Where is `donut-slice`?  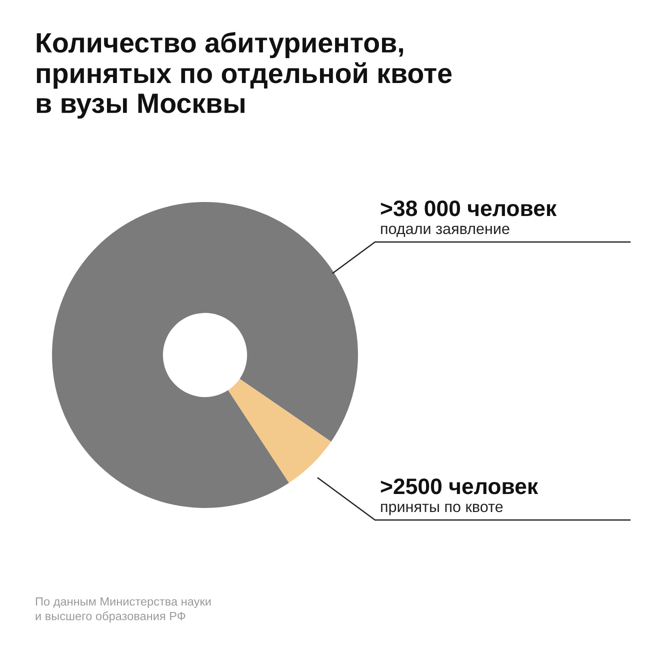
donut-slice is located at coordinates (280, 430).